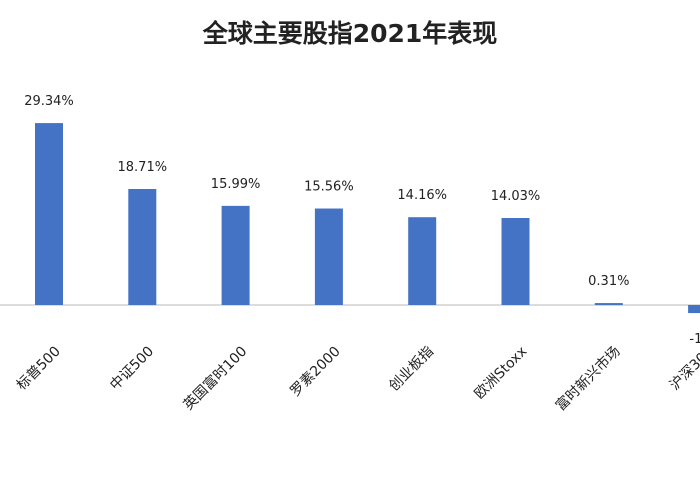 The width and height of the screenshot is (700, 500). What do you see at coordinates (132, 369) in the screenshot?
I see `x-tick-label-1: 中证500` at bounding box center [132, 369].